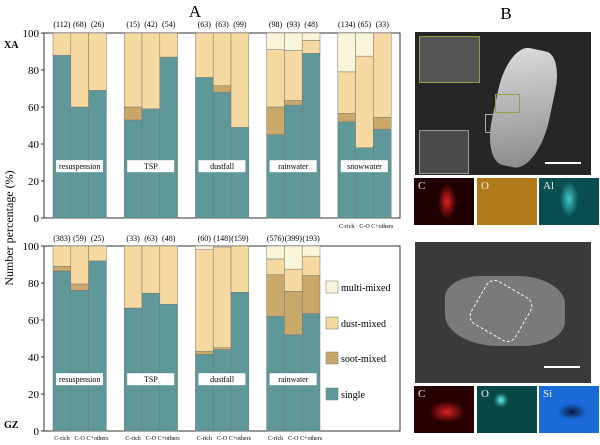 Image resolution: width=600 pixels, height=445 pixels. Describe the element at coordinates (34, 108) in the screenshot. I see `y-tick-label: 60` at that location.